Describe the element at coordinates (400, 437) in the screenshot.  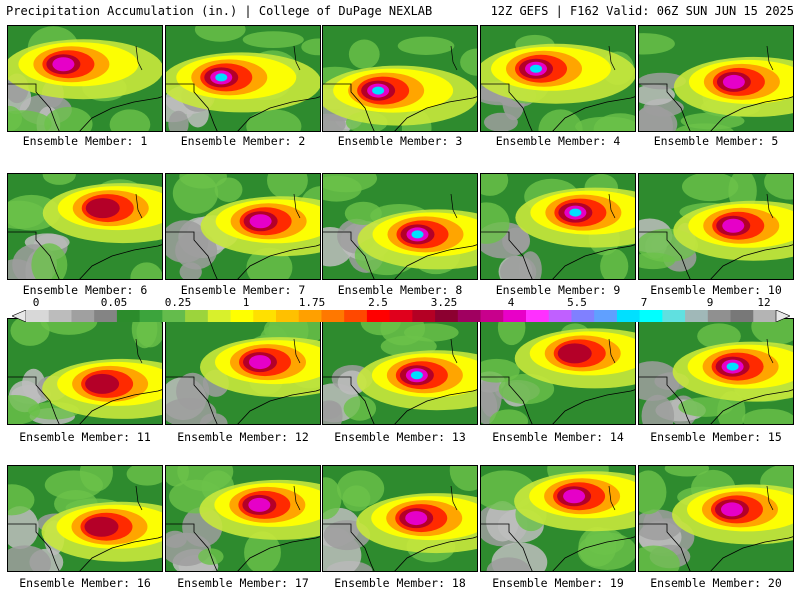
I see `member-label: Ensemble Member: 13` at that location.